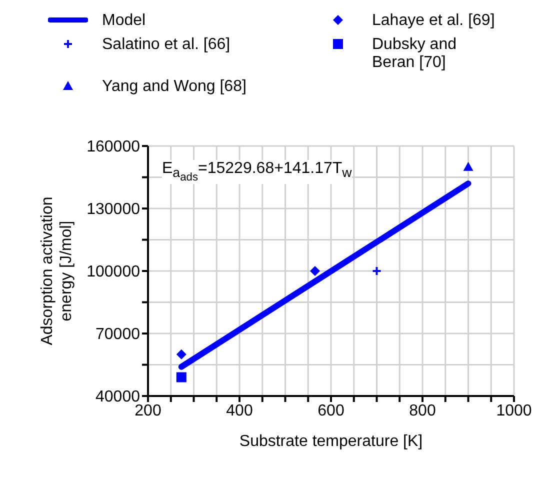  Describe the element at coordinates (113, 147) in the screenshot. I see `y-tick-label: 160000` at that location.